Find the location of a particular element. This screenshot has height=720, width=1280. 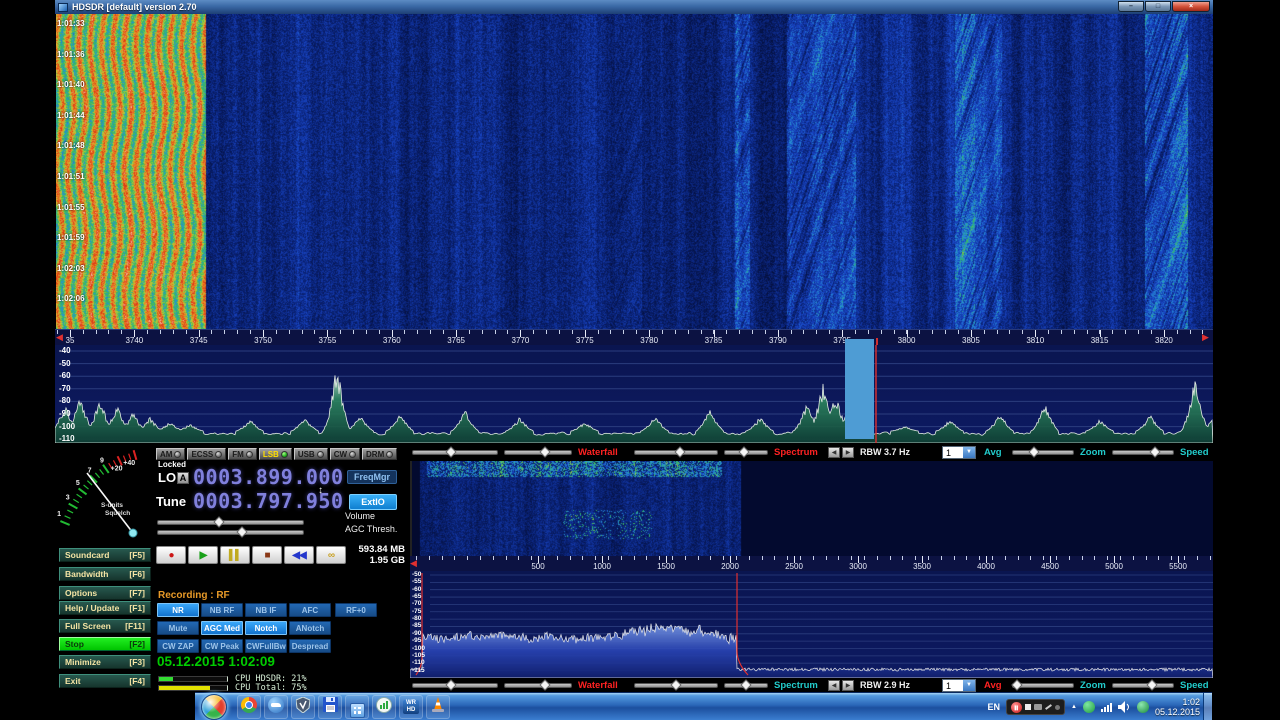

options-button: Options [F7] is located at coordinates (105, 593).